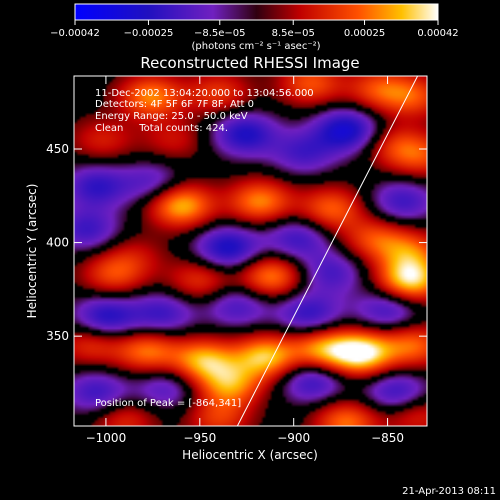 This screenshot has height=500, width=500. Describe the element at coordinates (106, 438) in the screenshot. I see `x-tick-label: −1000` at that location.